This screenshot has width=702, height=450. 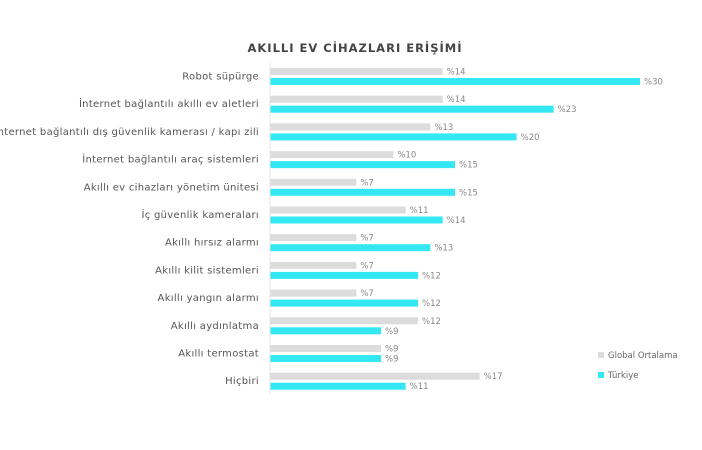 I want to click on legend: Global Ortalama Türkiye, so click(x=638, y=366).